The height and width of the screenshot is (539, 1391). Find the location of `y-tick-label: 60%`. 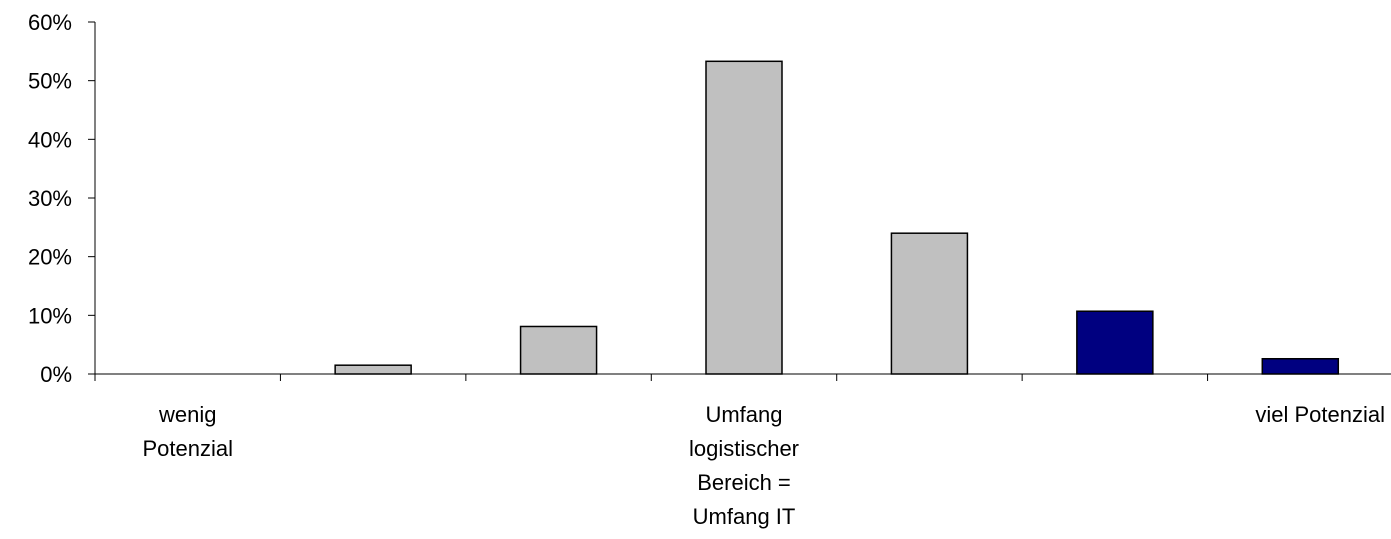

y-tick-label: 60% is located at coordinates (50, 22).